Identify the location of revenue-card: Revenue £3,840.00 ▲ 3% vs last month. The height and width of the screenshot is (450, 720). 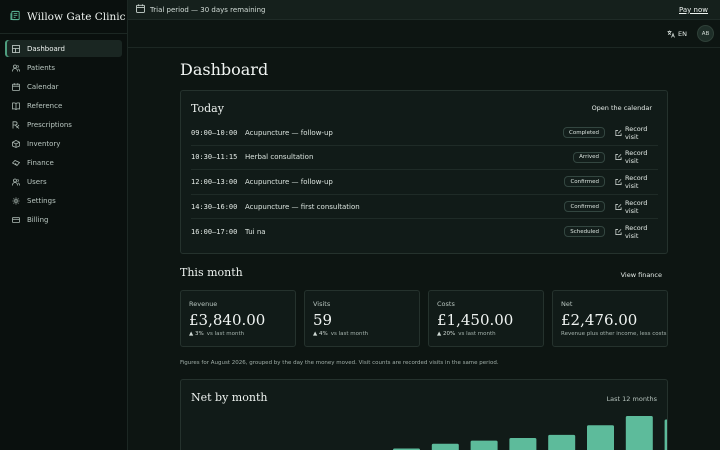
(238, 318).